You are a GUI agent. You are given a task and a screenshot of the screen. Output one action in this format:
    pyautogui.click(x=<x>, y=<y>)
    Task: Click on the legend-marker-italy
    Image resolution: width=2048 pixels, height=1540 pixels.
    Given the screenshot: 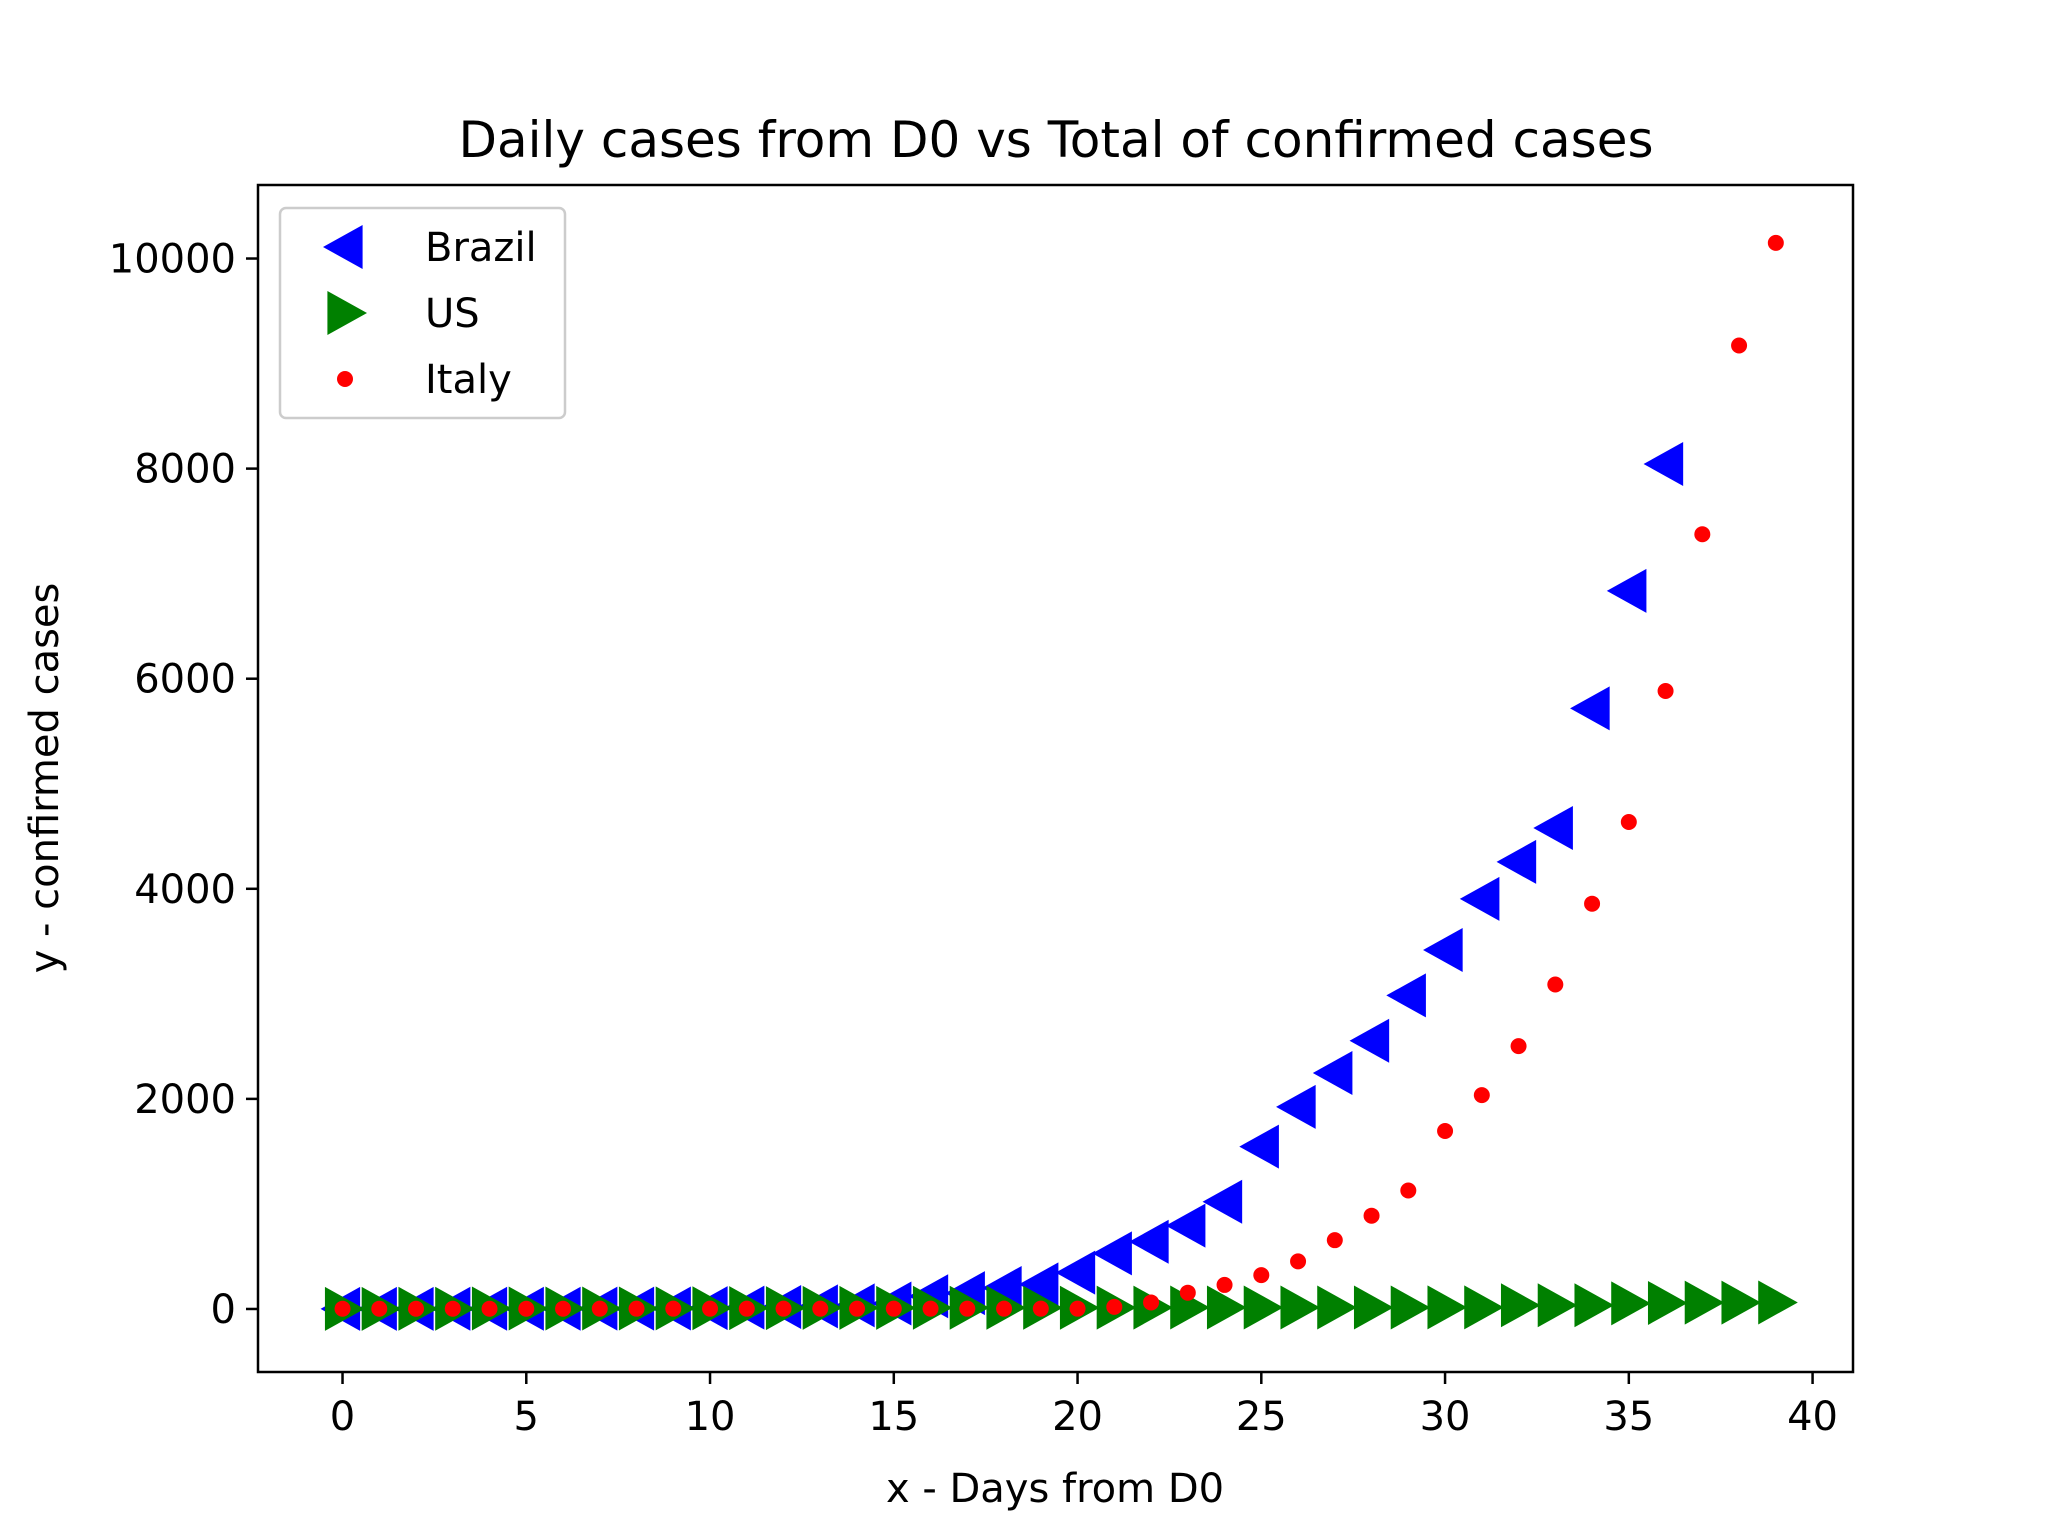 What is the action you would take?
    pyautogui.click(x=345, y=379)
    